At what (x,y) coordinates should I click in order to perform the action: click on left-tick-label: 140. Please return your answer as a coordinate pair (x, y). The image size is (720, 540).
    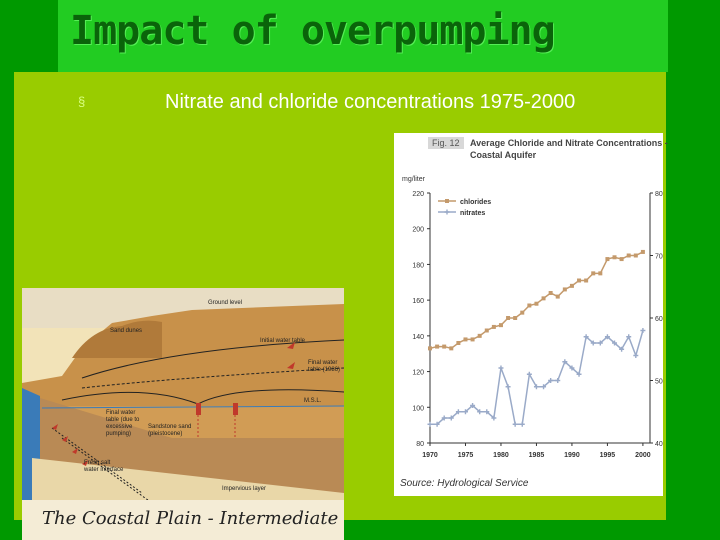
    Looking at the image, I should click on (418, 337).